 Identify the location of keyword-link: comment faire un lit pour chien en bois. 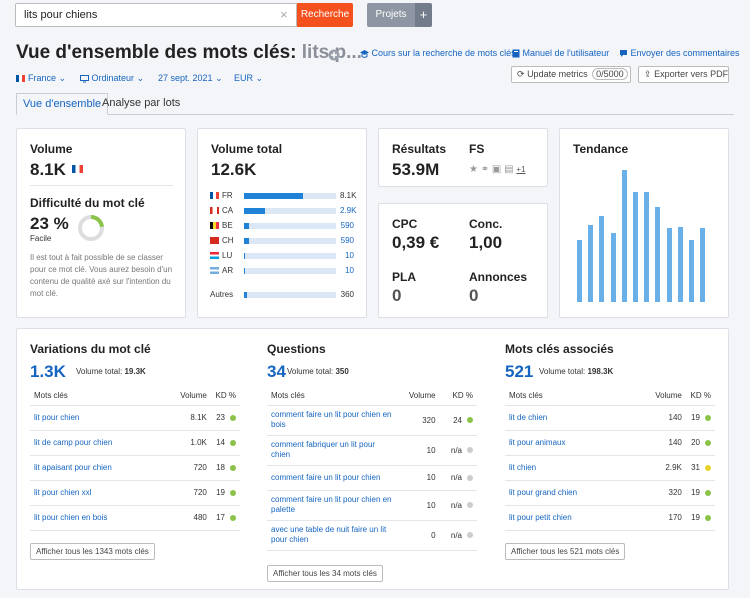
(334, 420).